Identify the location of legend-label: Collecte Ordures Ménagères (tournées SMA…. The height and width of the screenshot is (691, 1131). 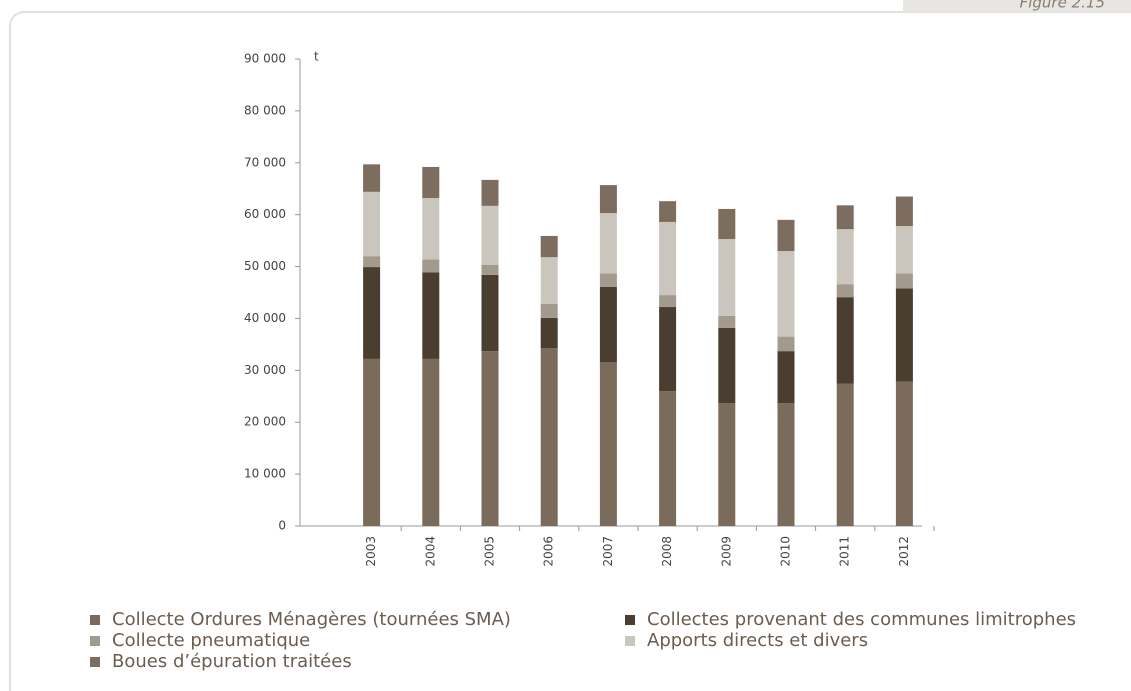
(311, 619).